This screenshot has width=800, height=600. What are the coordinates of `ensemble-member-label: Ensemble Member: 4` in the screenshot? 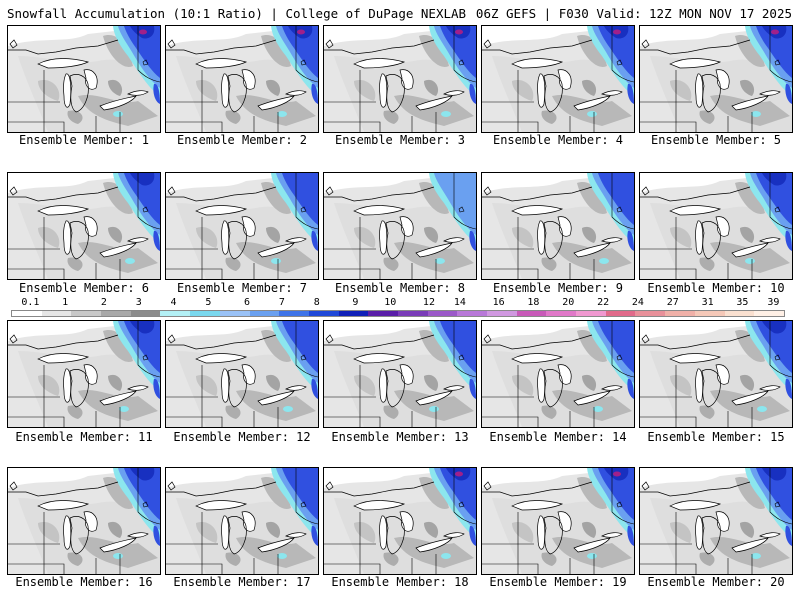 It's located at (558, 140).